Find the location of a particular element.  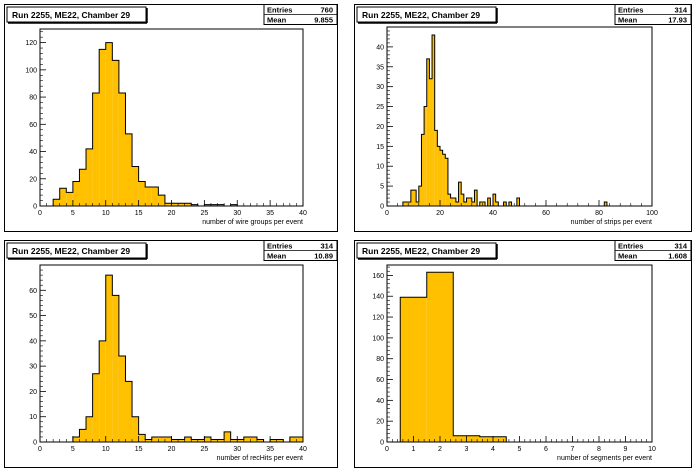

x-tick-label: 100 is located at coordinates (652, 213).